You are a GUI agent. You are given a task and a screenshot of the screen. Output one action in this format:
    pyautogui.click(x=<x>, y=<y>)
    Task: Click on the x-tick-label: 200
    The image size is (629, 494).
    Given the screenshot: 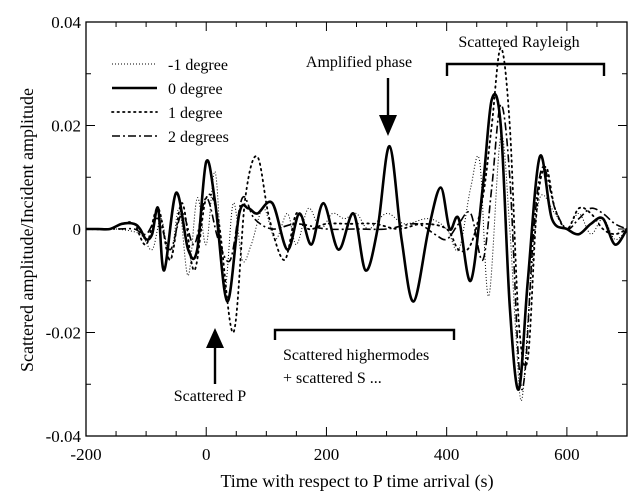 What is the action you would take?
    pyautogui.click(x=327, y=454)
    